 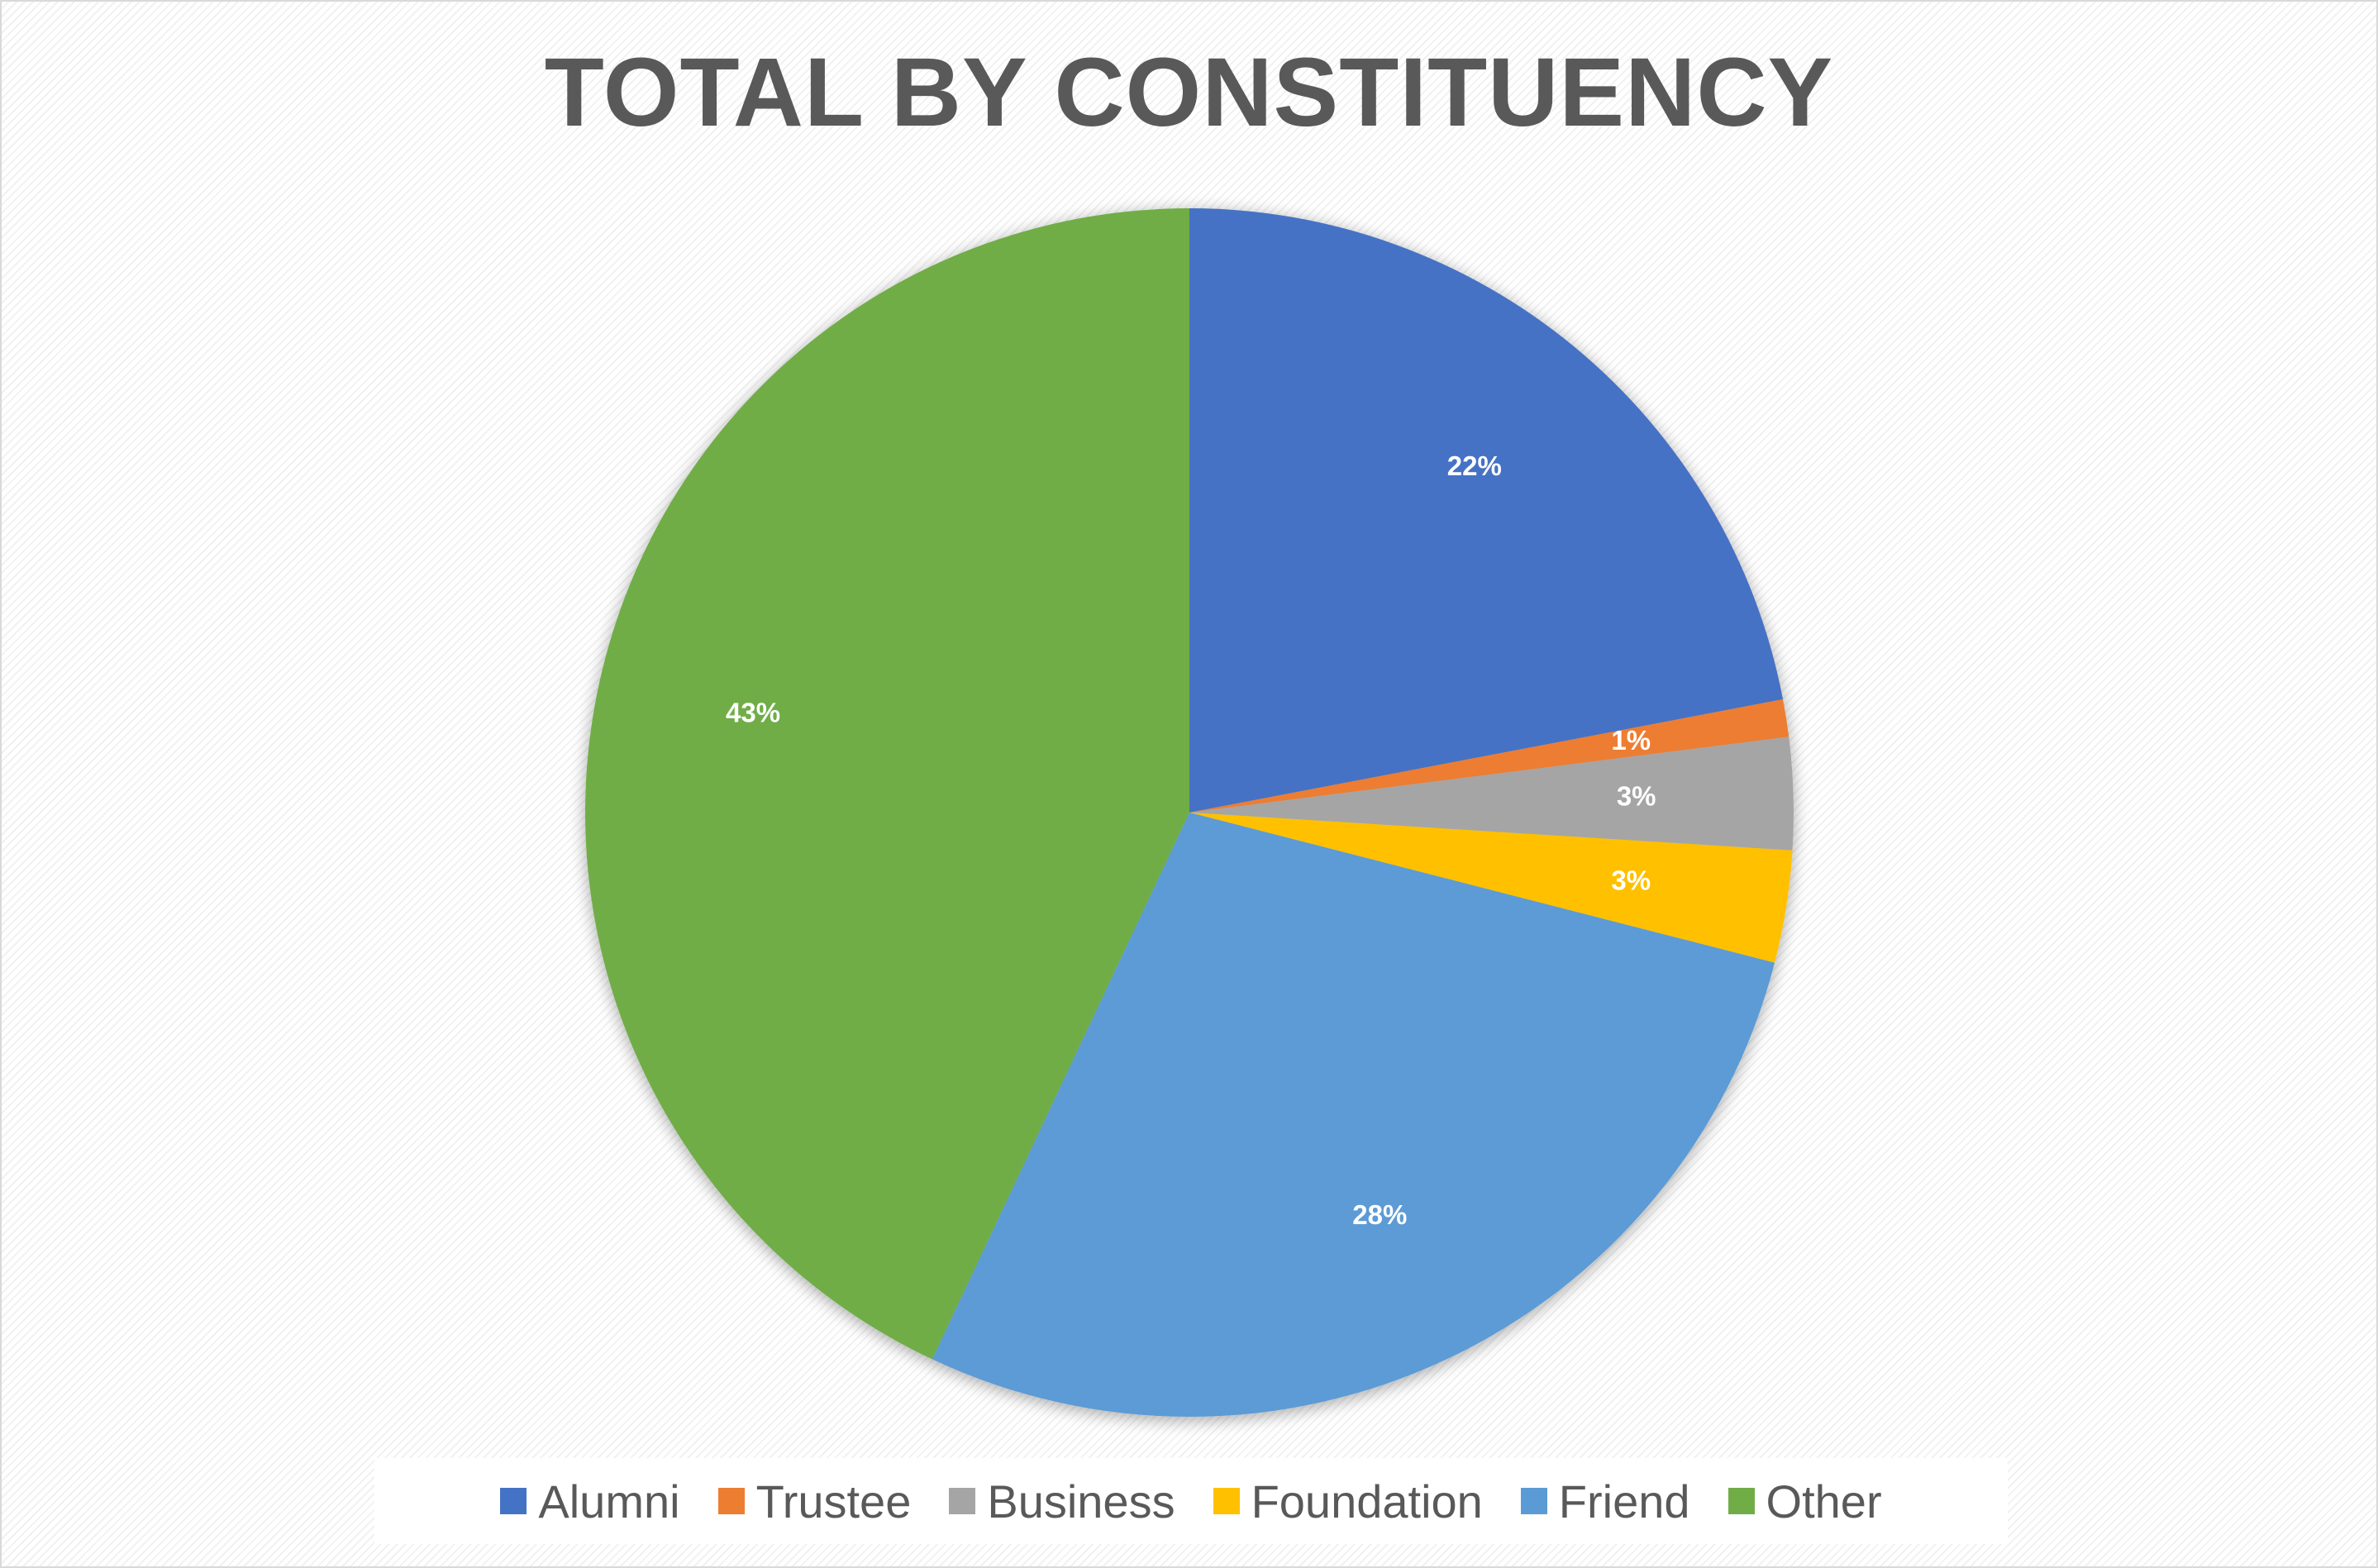 I want to click on legend-label: Friend, so click(x=1624, y=1501).